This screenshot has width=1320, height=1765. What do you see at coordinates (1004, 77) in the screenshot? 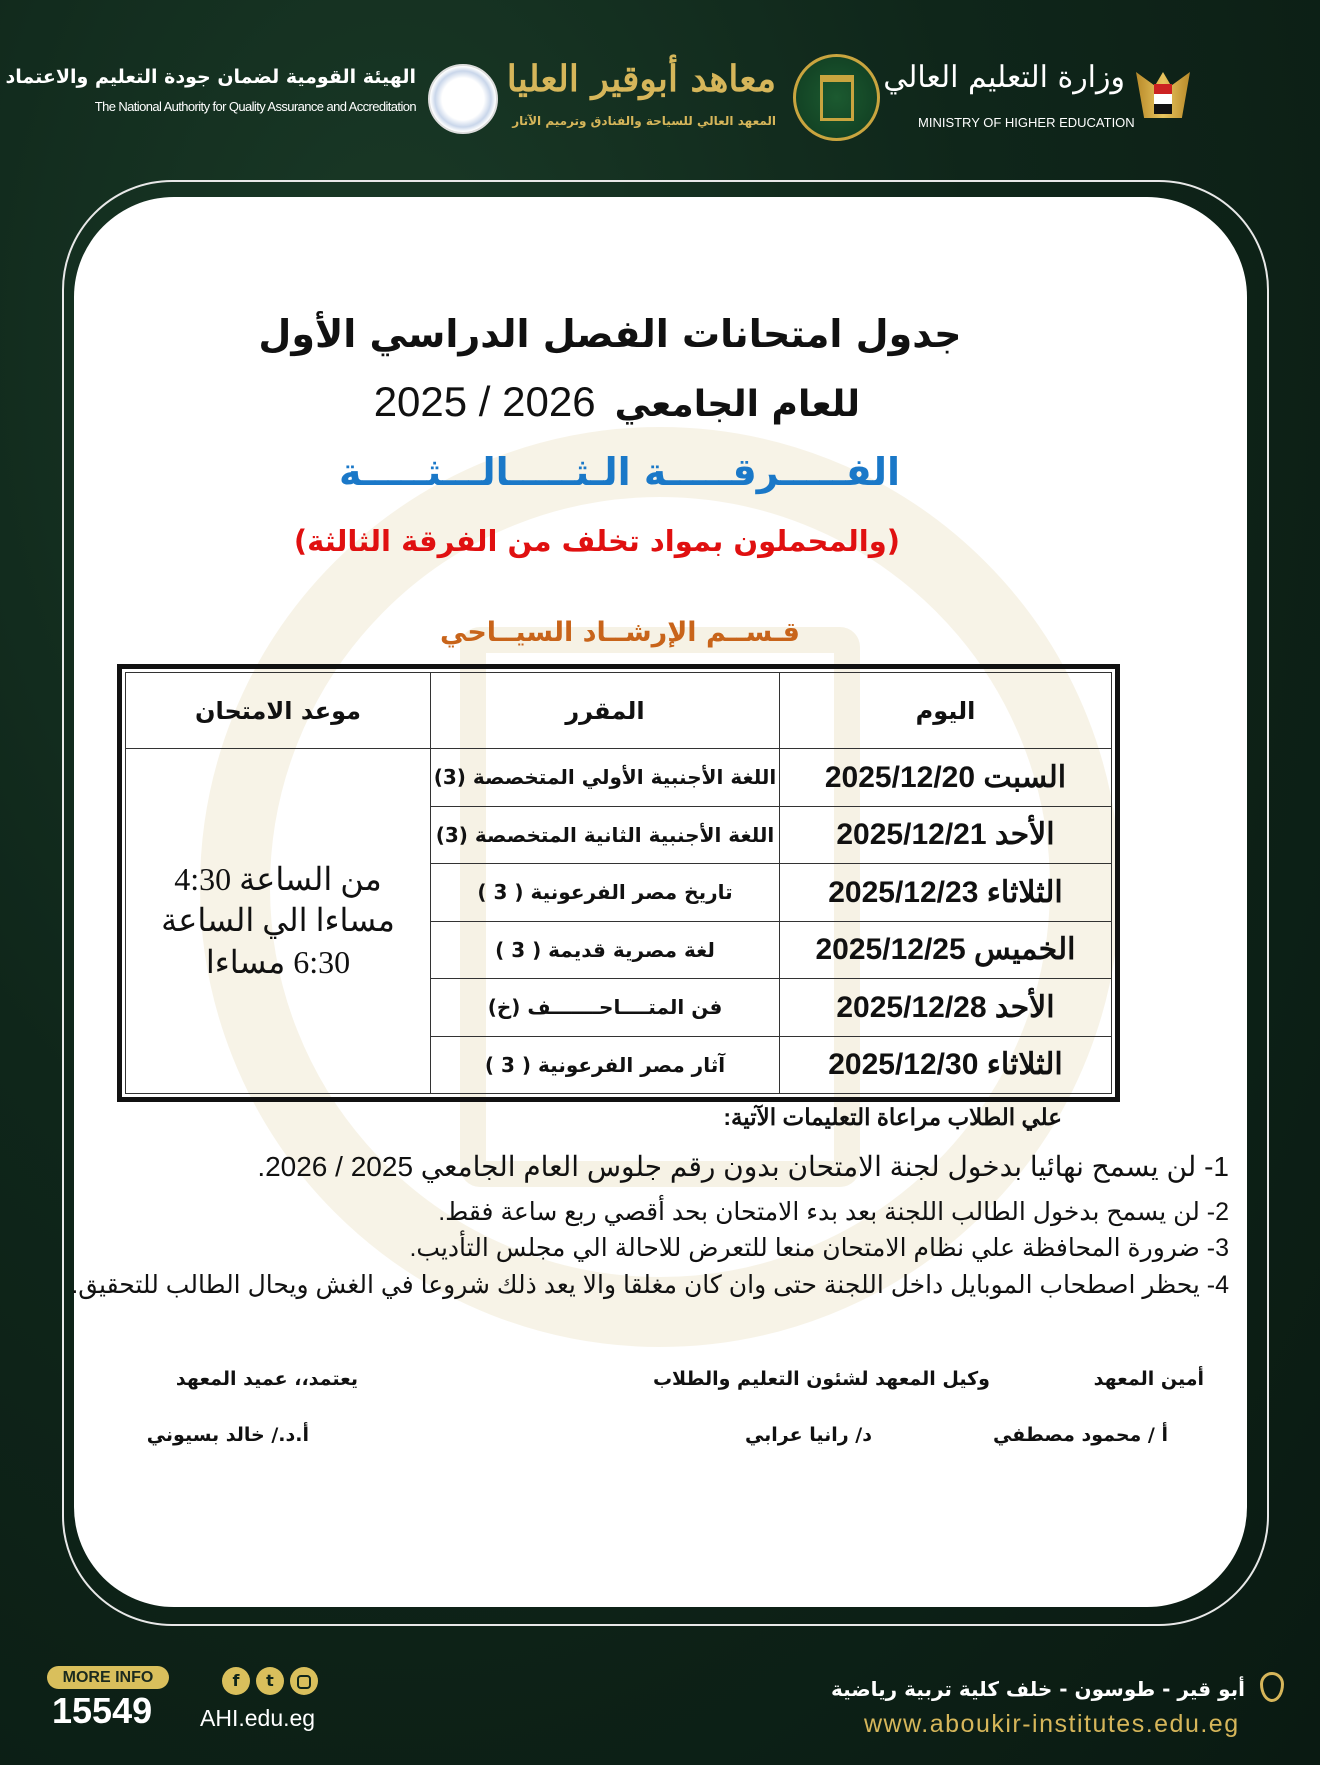
I see `ministry-name-ar: وزارة التعليم العالي` at bounding box center [1004, 77].